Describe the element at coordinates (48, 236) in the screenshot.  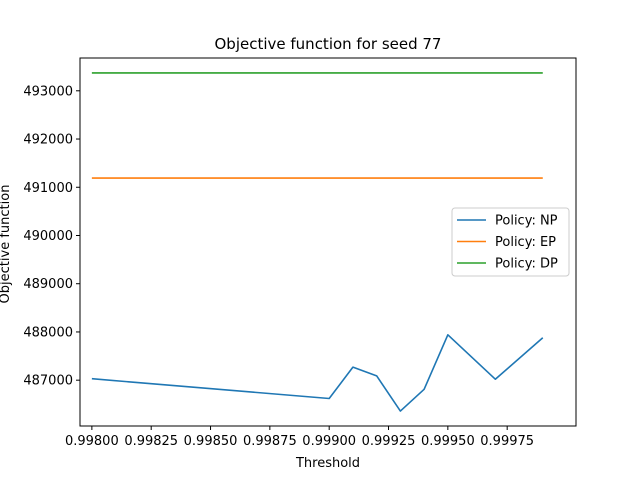
I see `y-tick-label: 490000` at that location.